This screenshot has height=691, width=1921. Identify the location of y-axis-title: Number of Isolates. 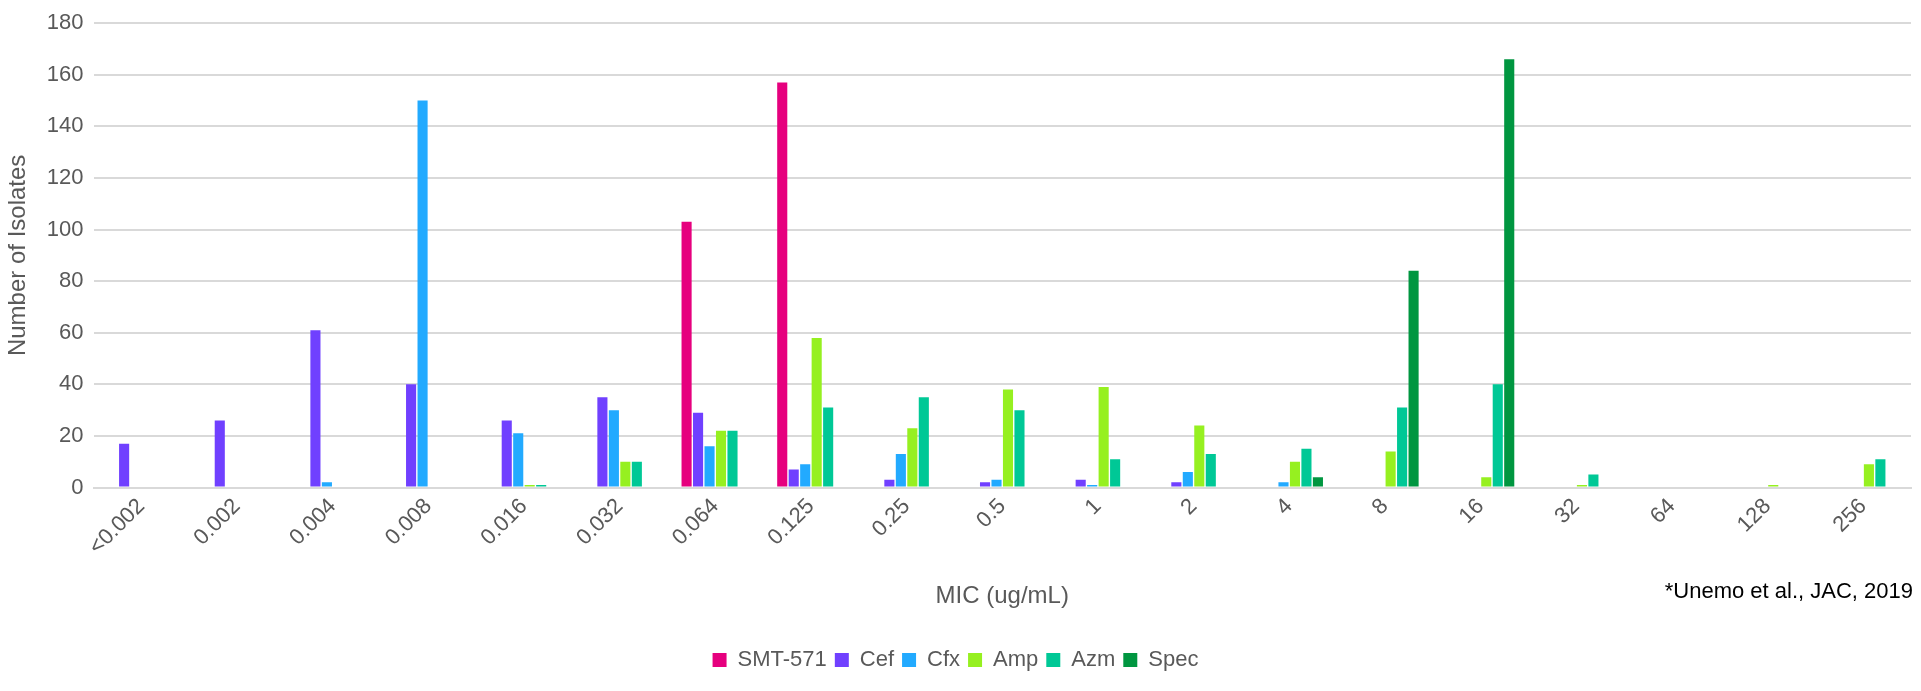
(17, 255).